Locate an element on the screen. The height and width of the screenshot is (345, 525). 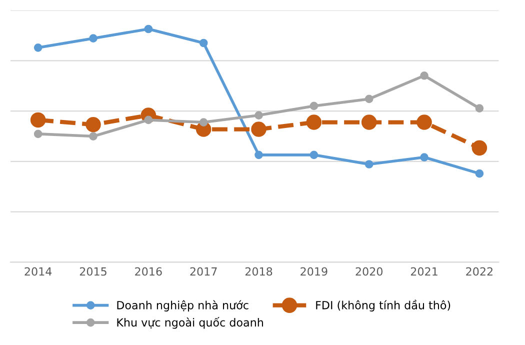
x-tick-label: 2016 is located at coordinates (148, 271).